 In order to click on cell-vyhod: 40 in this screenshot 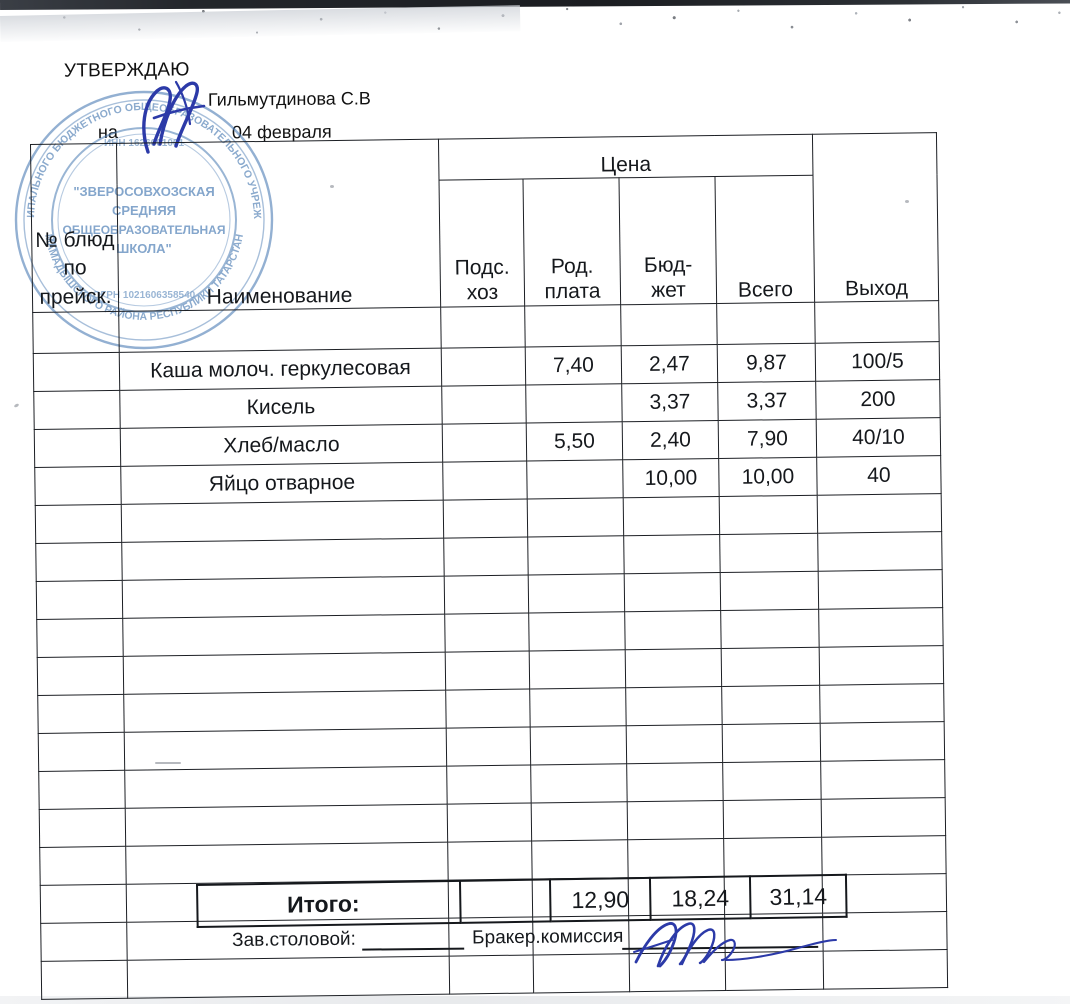, I will do `click(879, 475)`.